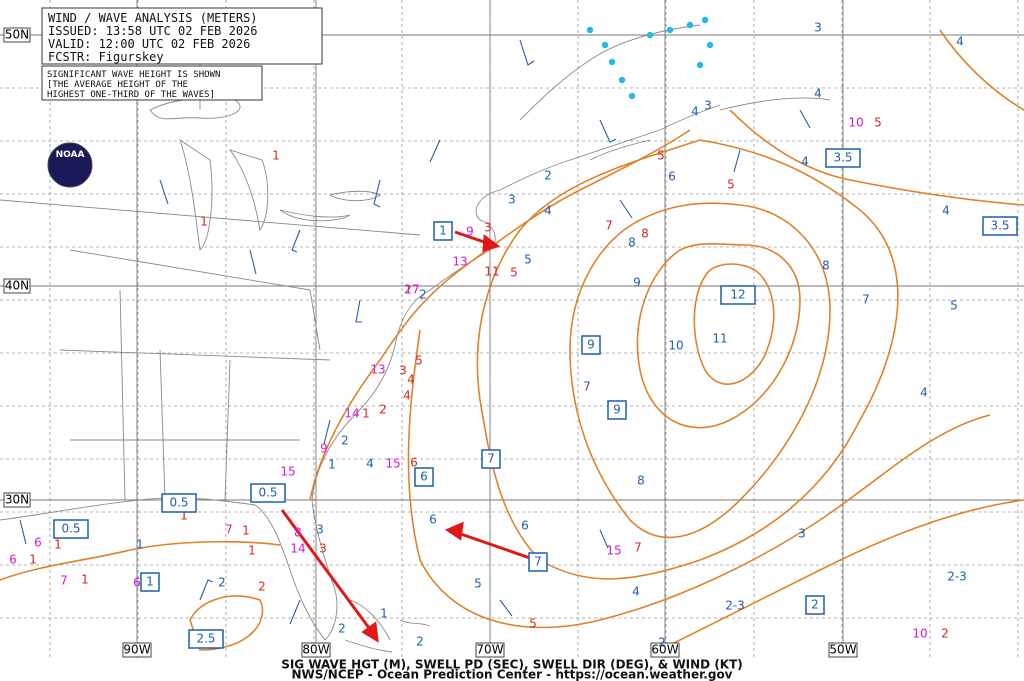  What do you see at coordinates (153, 31) in the screenshot?
I see `header-line: ISSUED: 13:58 UTC 02 FEB 2026` at bounding box center [153, 31].